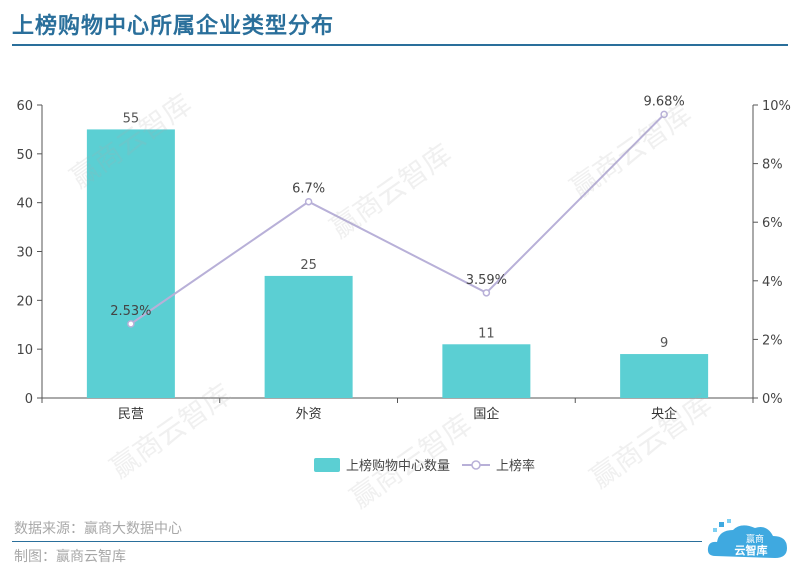  Describe the element at coordinates (772, 223) in the screenshot. I see `y-tick-label-right: 6%` at that location.